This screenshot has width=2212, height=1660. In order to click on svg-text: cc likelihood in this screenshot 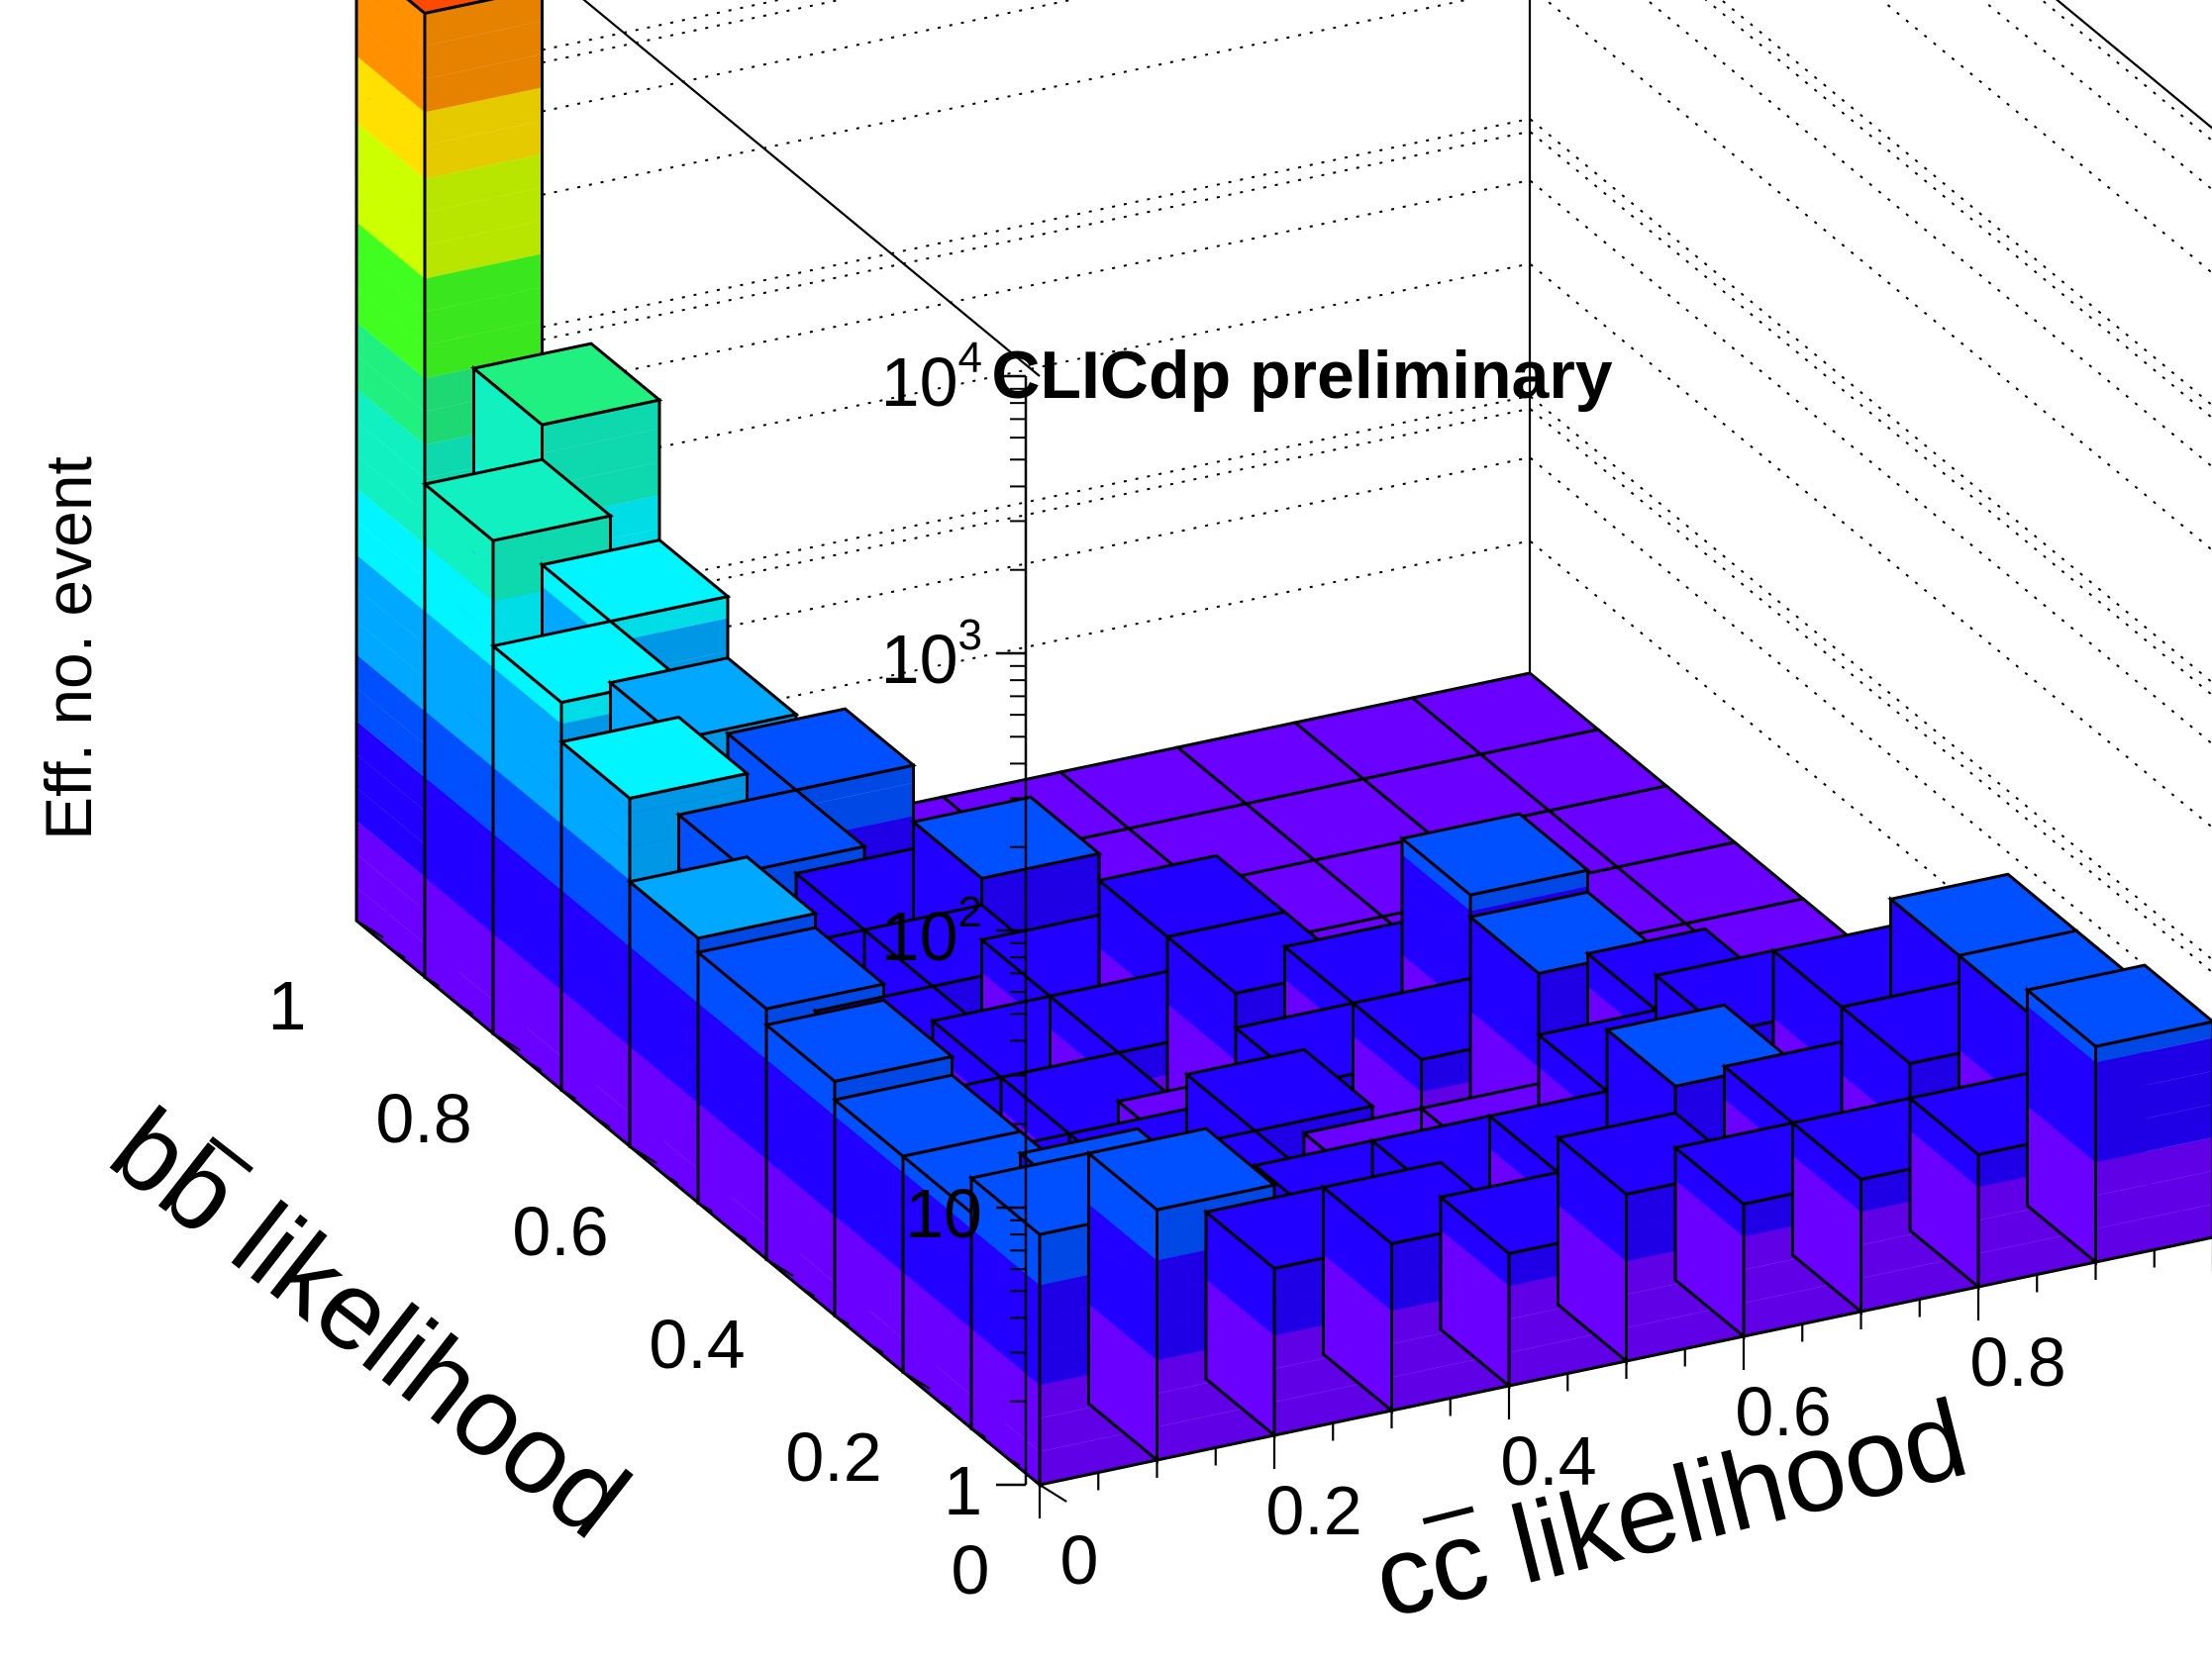, I will do `click(1670, 1508)`.